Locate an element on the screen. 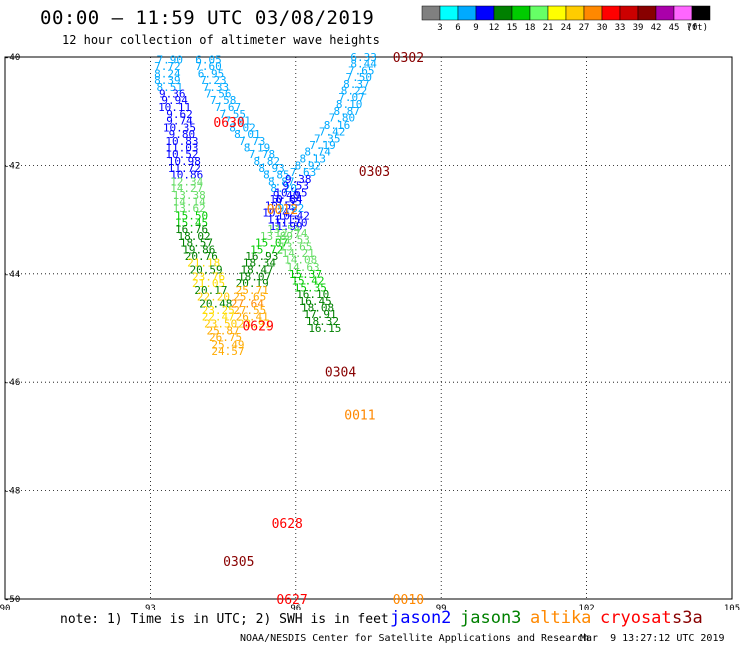 The height and width of the screenshot is (650, 740). x-tick-label: 90 is located at coordinates (5, 607).